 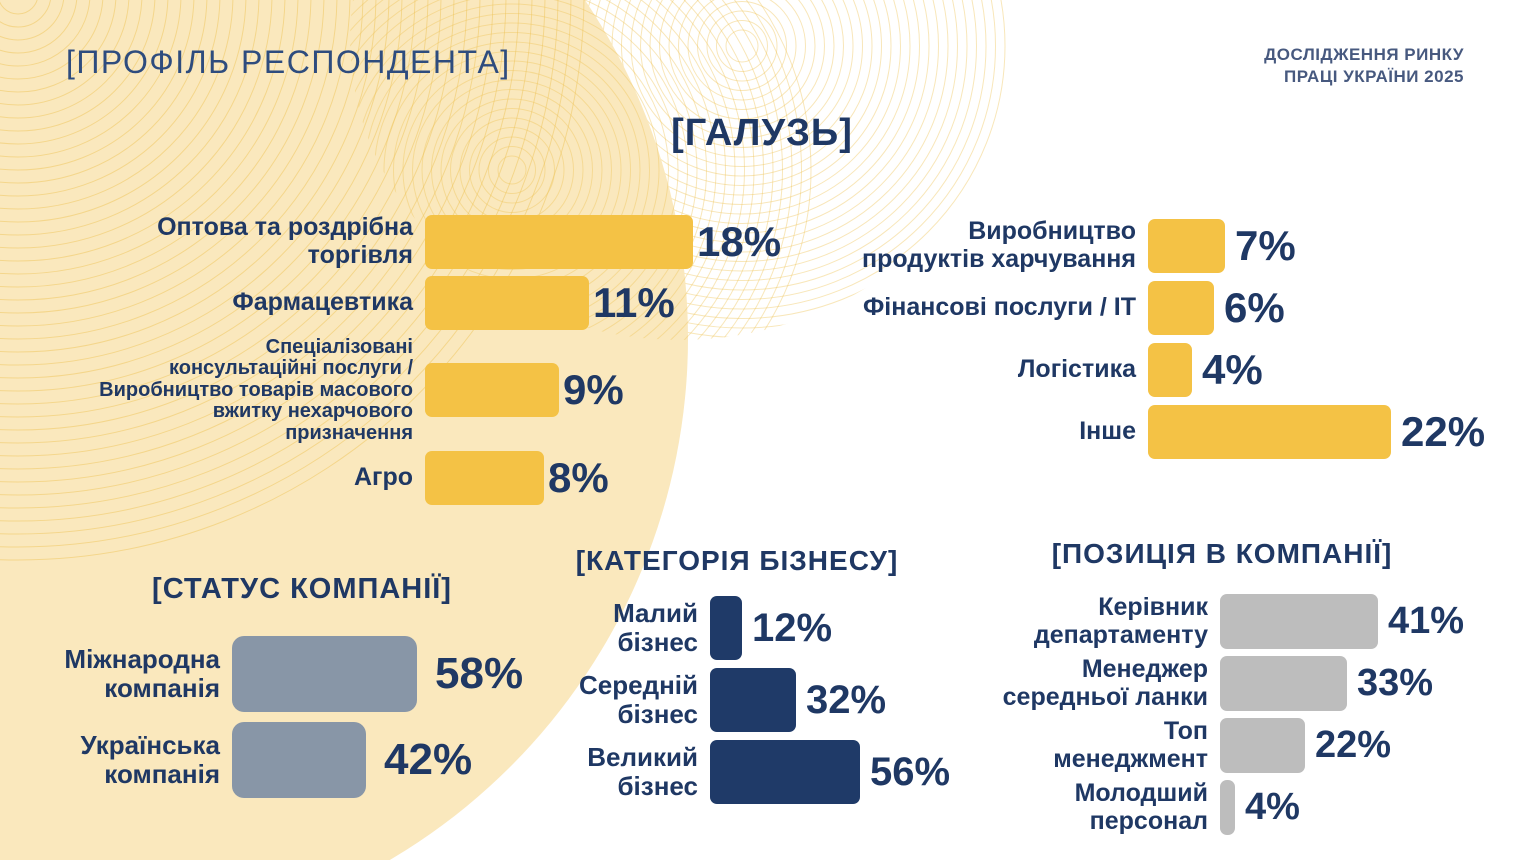 What do you see at coordinates (1283, 683) in the screenshot?
I see `bar-position-middle-manager` at bounding box center [1283, 683].